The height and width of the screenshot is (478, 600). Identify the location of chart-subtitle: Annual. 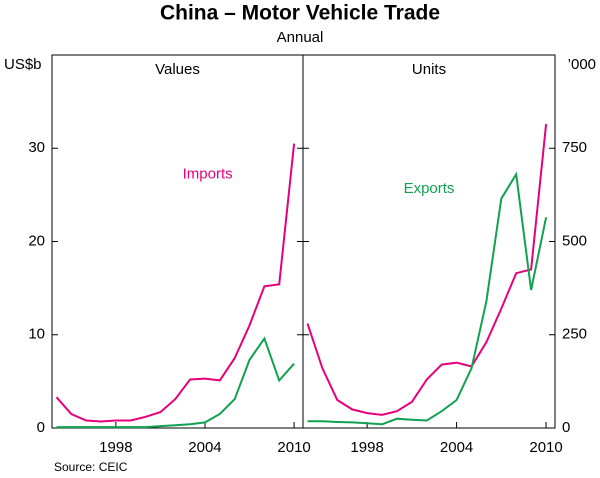
(300, 37).